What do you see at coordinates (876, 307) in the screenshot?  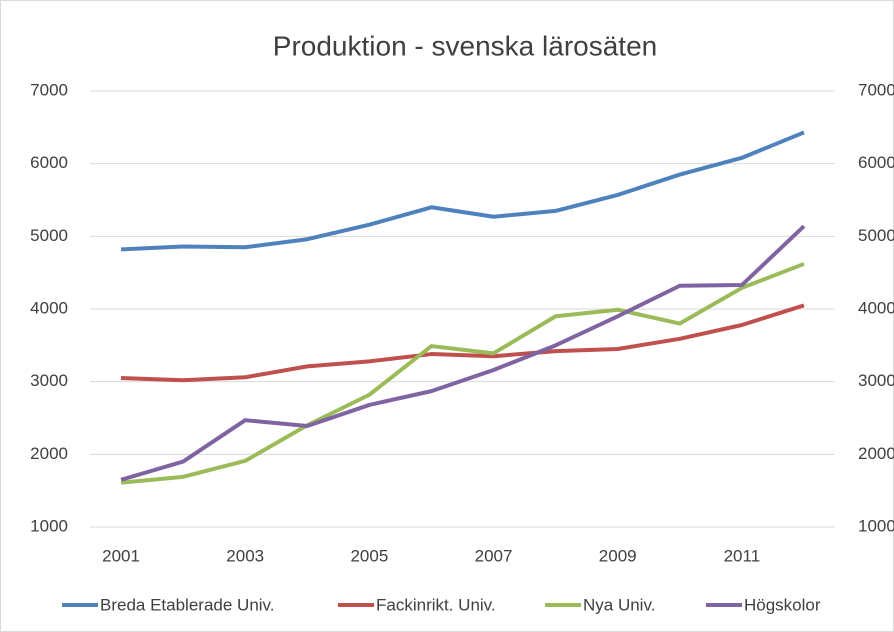 I see `y2-tick-label: 4000` at bounding box center [876, 307].